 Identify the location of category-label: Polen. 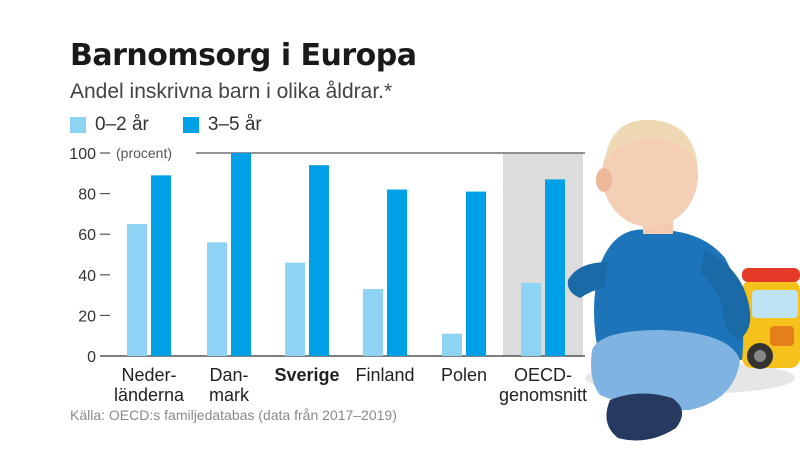
(464, 375).